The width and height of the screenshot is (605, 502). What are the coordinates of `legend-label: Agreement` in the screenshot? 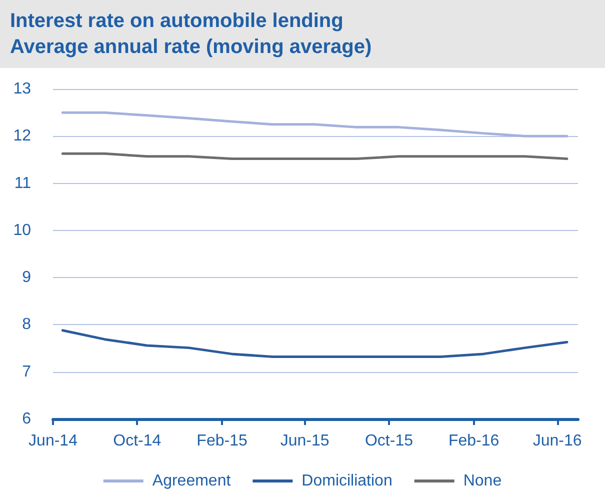 It's located at (192, 481).